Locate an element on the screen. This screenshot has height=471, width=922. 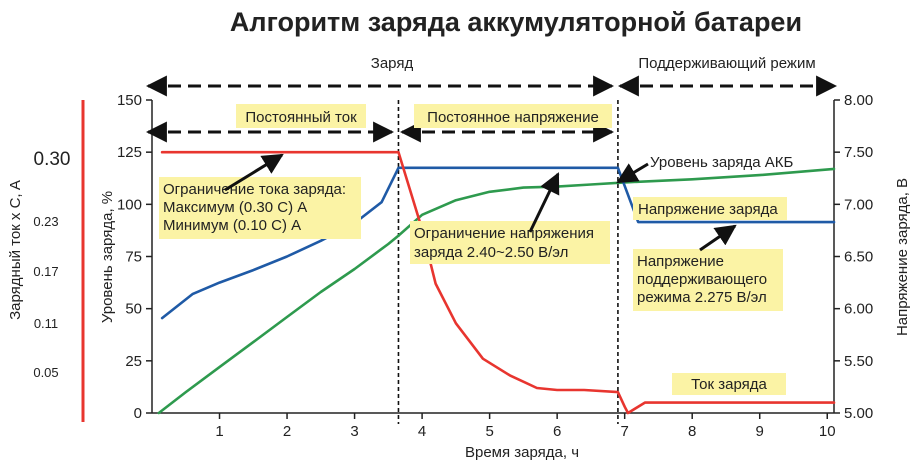
float-phase-label: Поддерживающий режим is located at coordinates (726, 63).